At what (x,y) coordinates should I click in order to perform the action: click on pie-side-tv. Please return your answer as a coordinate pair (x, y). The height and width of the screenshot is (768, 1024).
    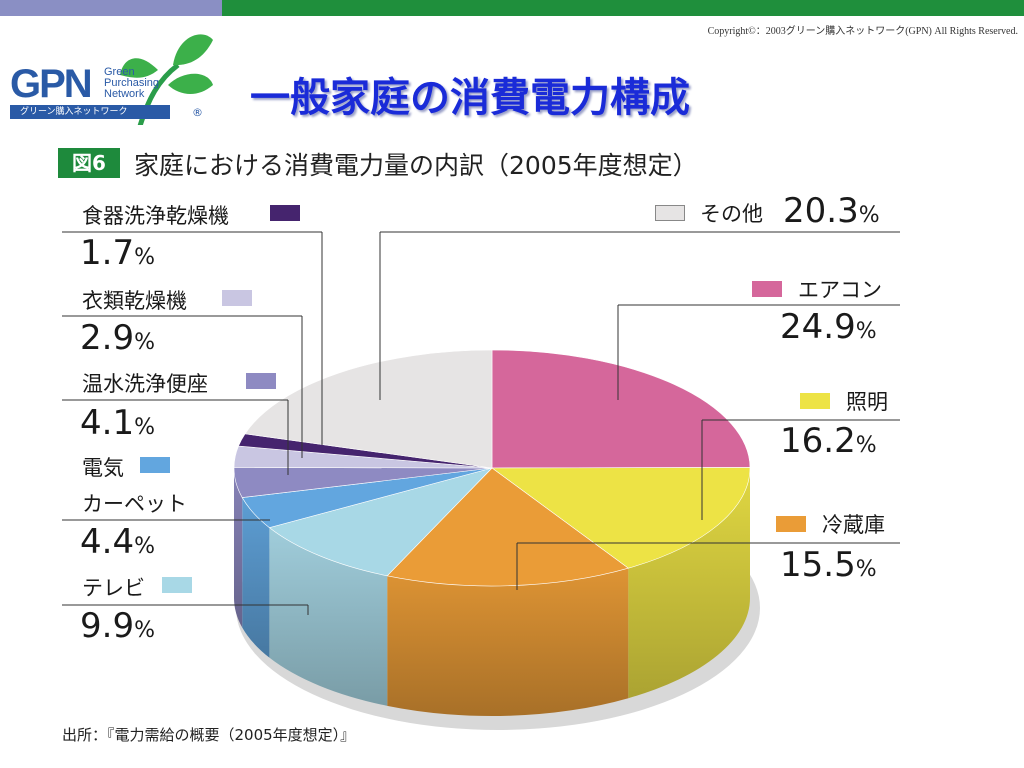
    Looking at the image, I should click on (328, 616).